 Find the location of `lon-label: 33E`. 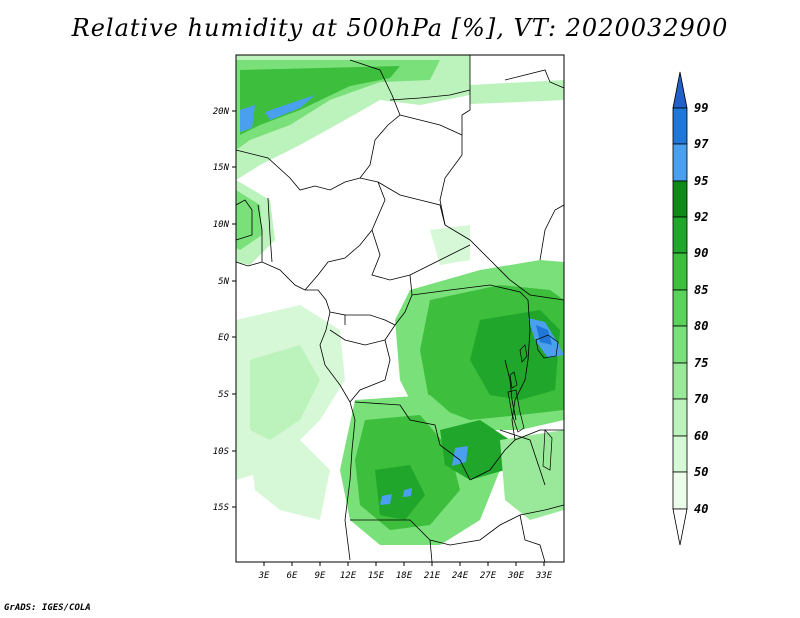

lon-label: 33E is located at coordinates (544, 576).